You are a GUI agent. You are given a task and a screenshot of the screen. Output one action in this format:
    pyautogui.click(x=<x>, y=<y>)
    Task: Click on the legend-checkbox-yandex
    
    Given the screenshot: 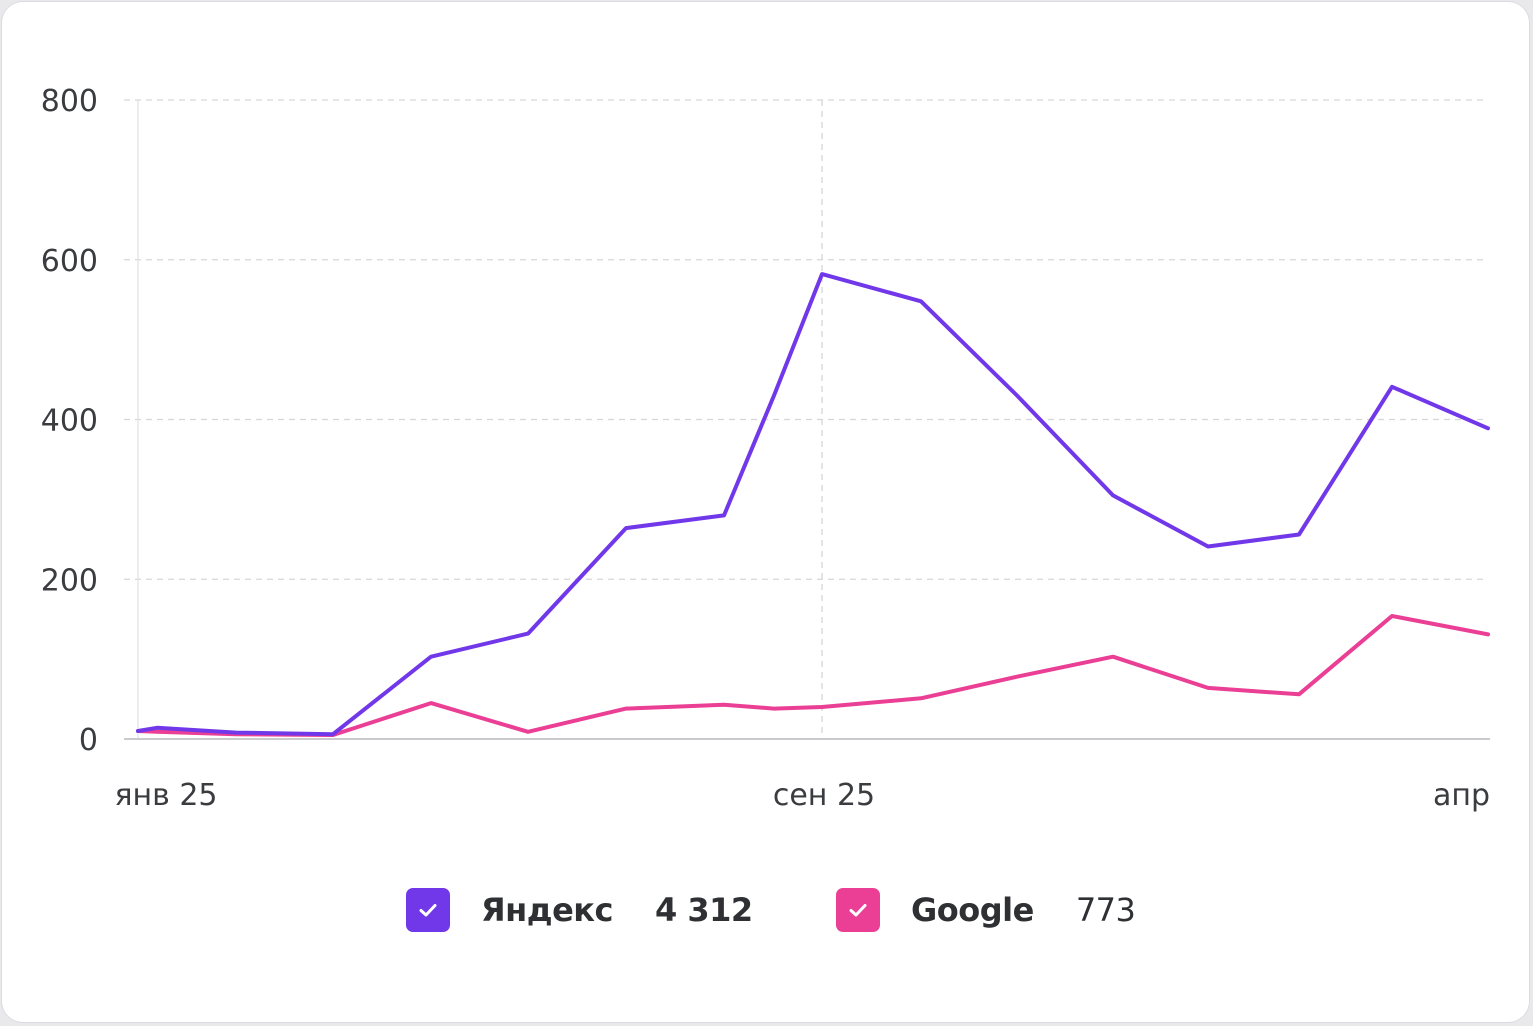 What is the action you would take?
    pyautogui.click(x=428, y=910)
    